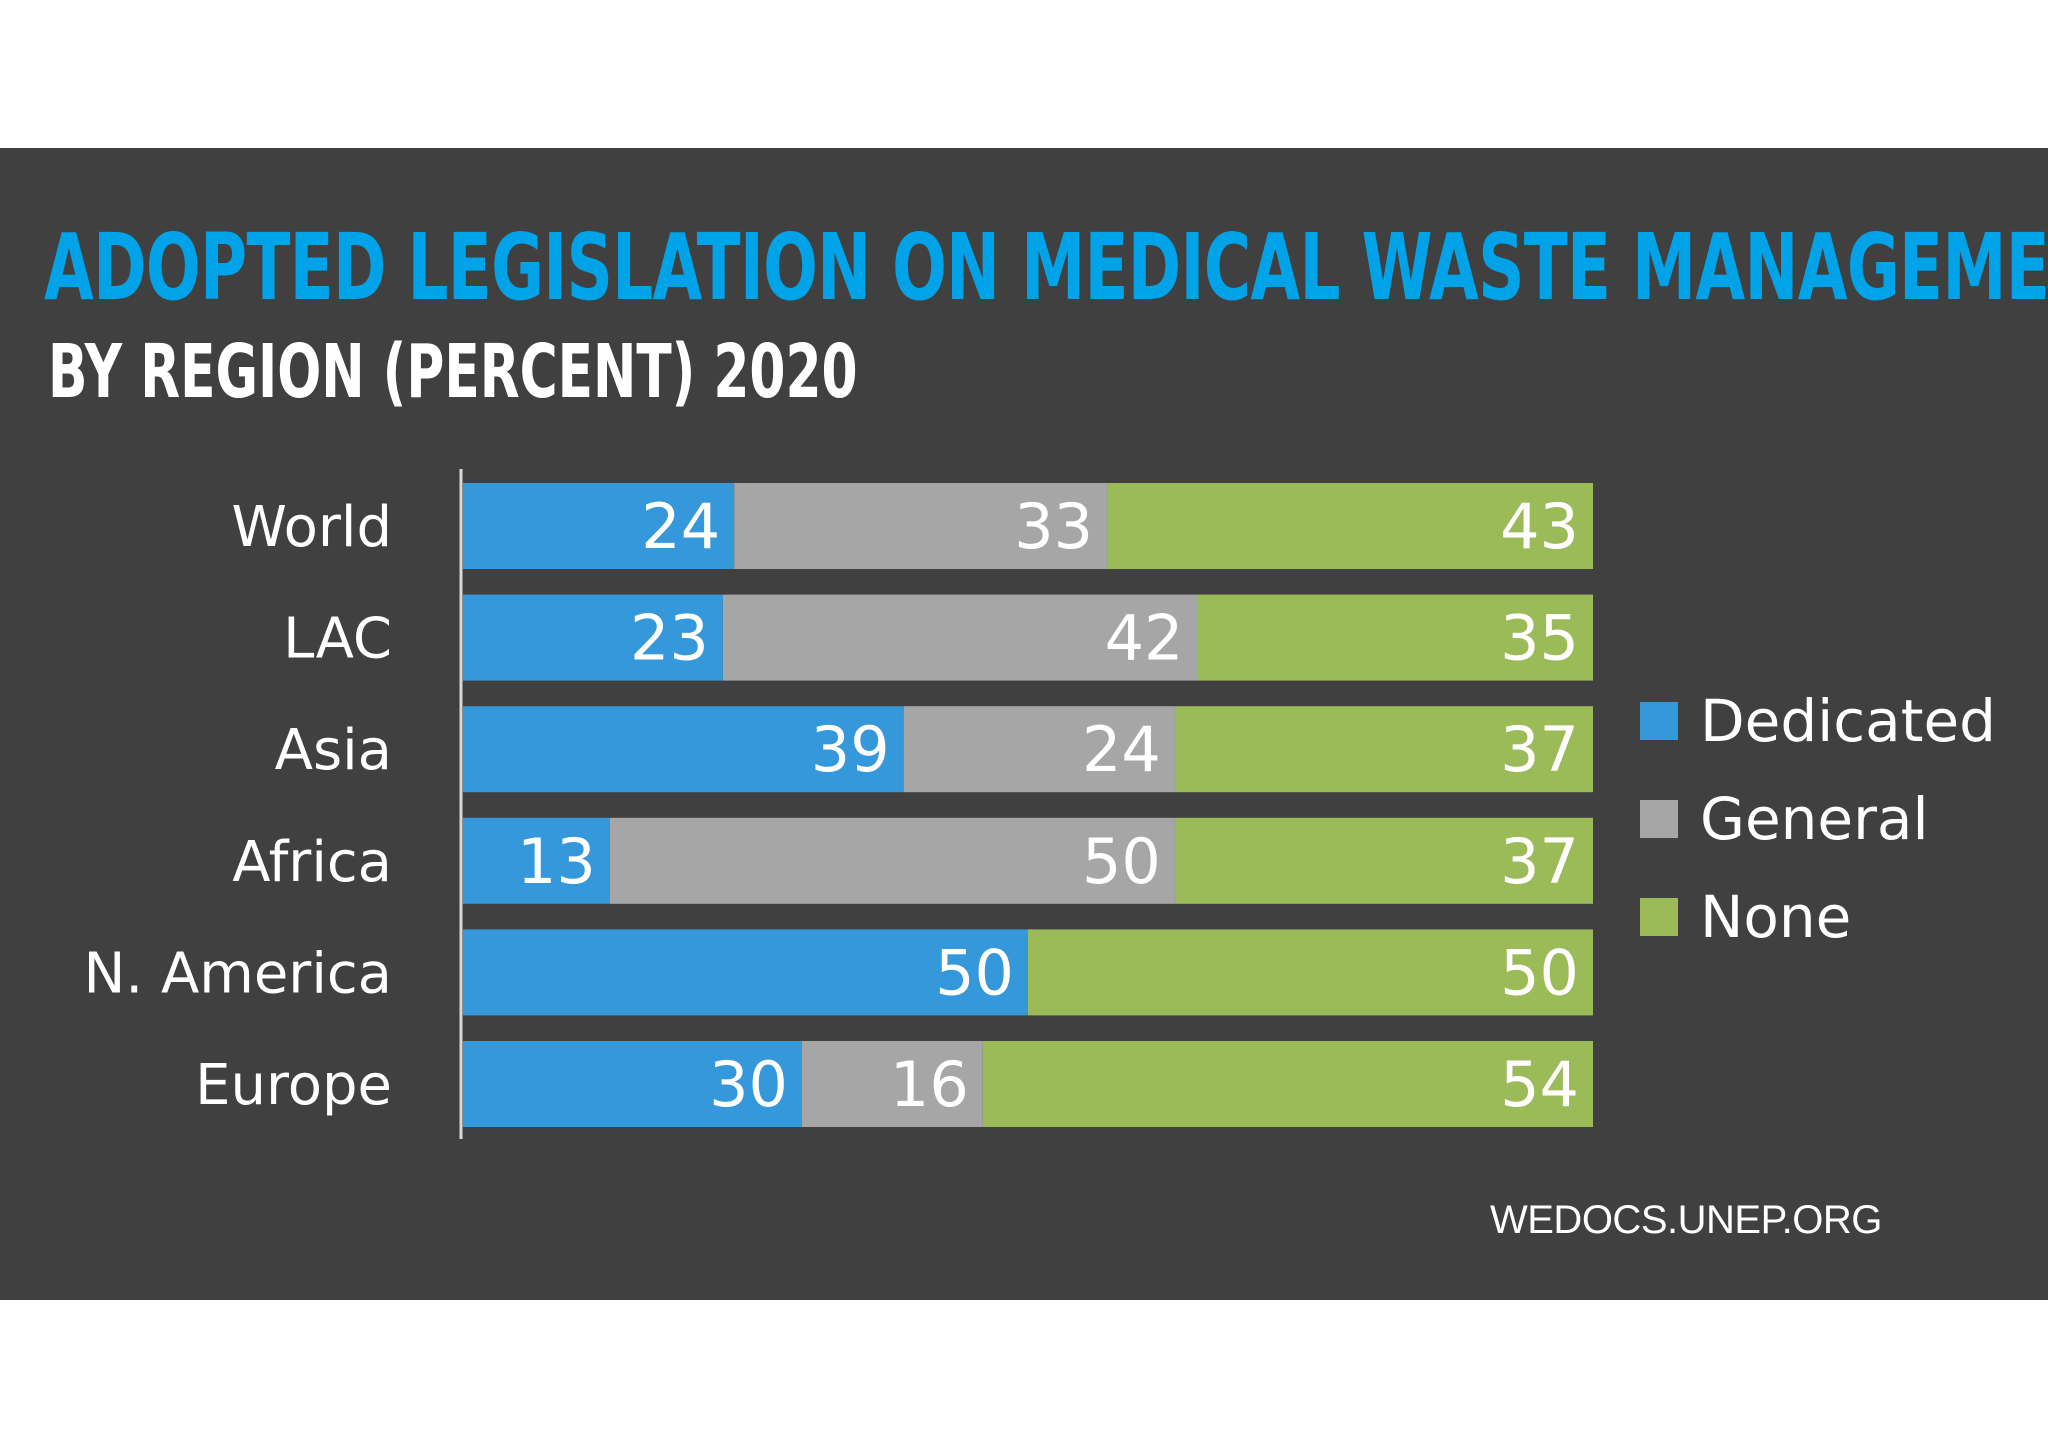 This screenshot has height=1448, width=2048. I want to click on legend-swatch-none, so click(1659, 917).